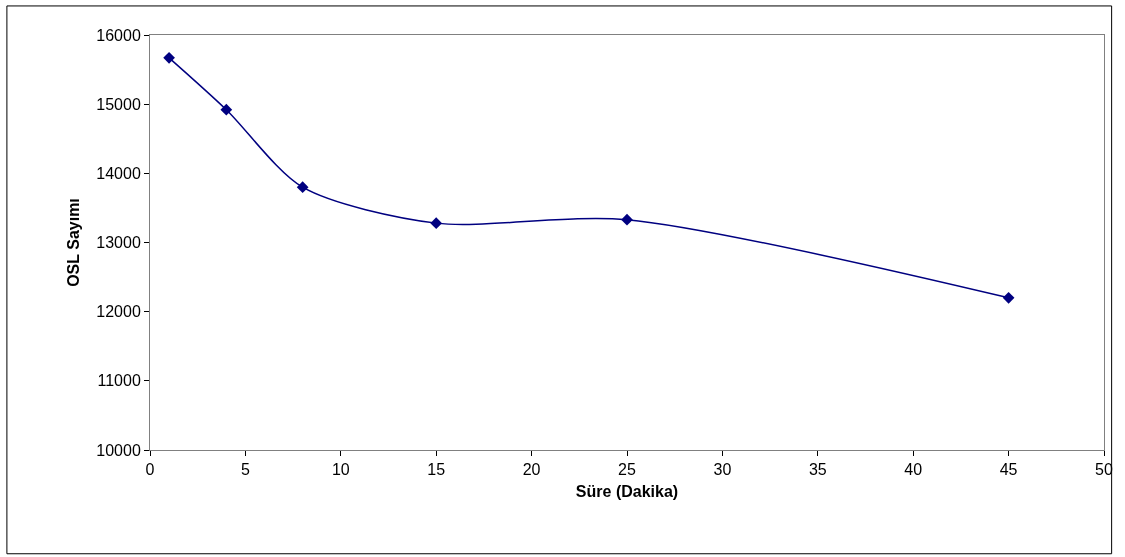 The width and height of the screenshot is (1125, 557). What do you see at coordinates (118, 450) in the screenshot?
I see `y-tick-label: 10000` at bounding box center [118, 450].